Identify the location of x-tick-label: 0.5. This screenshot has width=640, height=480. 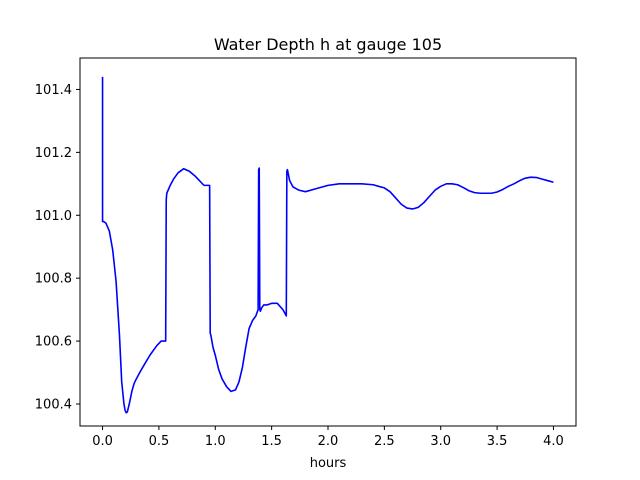
(159, 441).